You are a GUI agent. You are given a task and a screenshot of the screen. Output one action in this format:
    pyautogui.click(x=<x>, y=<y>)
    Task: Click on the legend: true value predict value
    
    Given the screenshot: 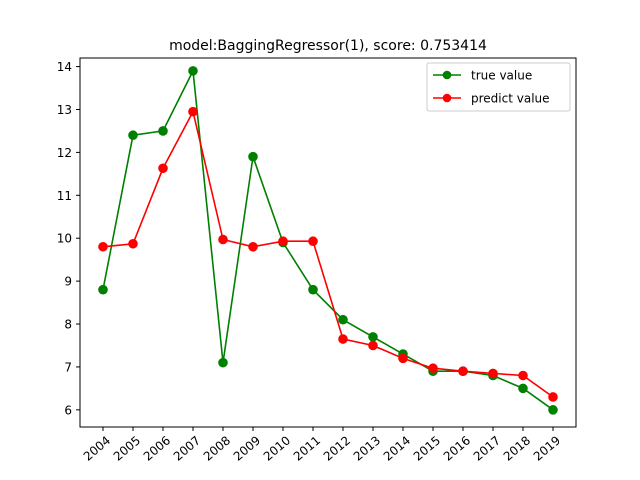 What is the action you would take?
    pyautogui.click(x=498, y=87)
    